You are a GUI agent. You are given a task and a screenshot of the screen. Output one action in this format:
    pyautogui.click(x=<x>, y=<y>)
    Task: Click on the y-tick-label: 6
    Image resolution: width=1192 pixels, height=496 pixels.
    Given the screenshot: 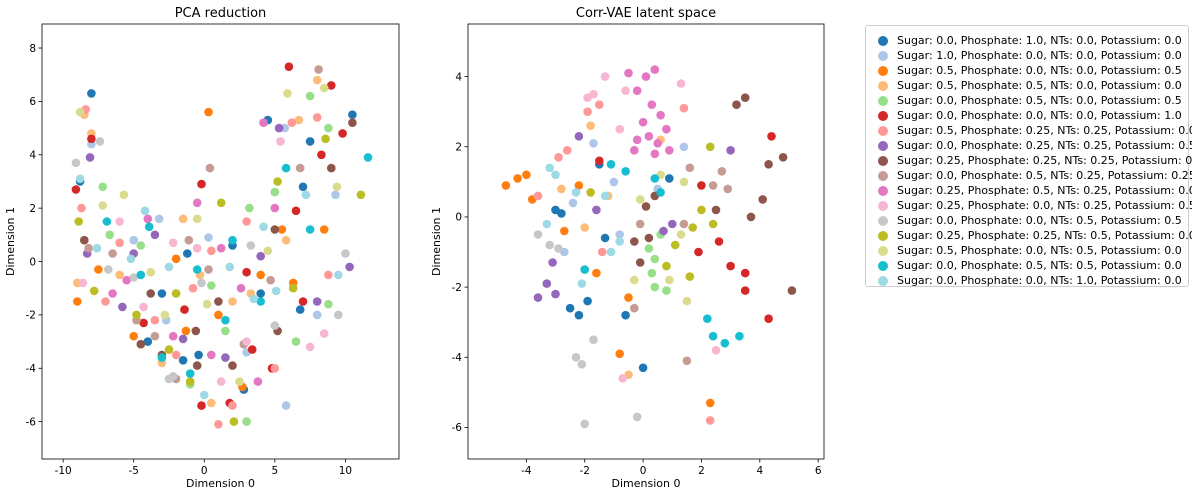 What is the action you would take?
    pyautogui.click(x=32, y=102)
    